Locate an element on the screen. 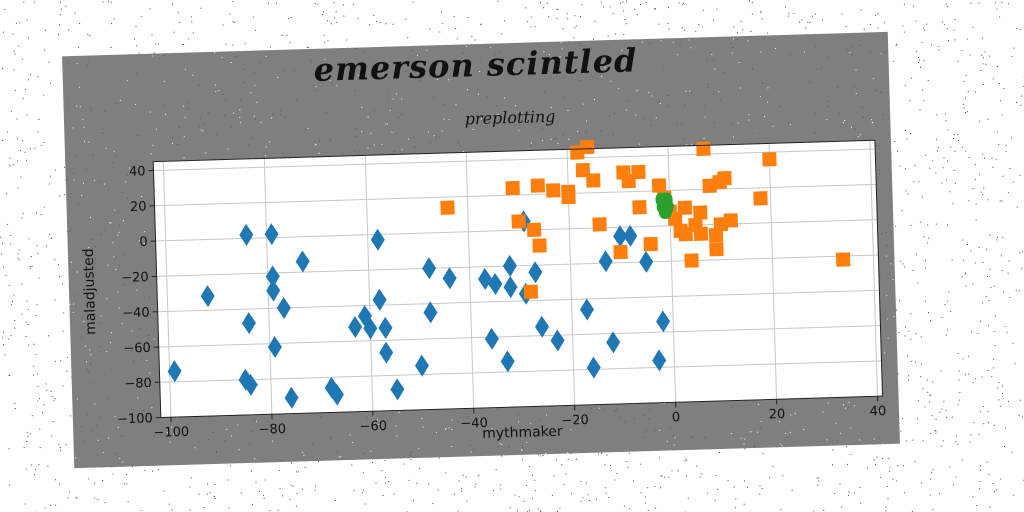 This screenshot has height=512, width=1024. x-tick-label: −20 is located at coordinates (575, 421).